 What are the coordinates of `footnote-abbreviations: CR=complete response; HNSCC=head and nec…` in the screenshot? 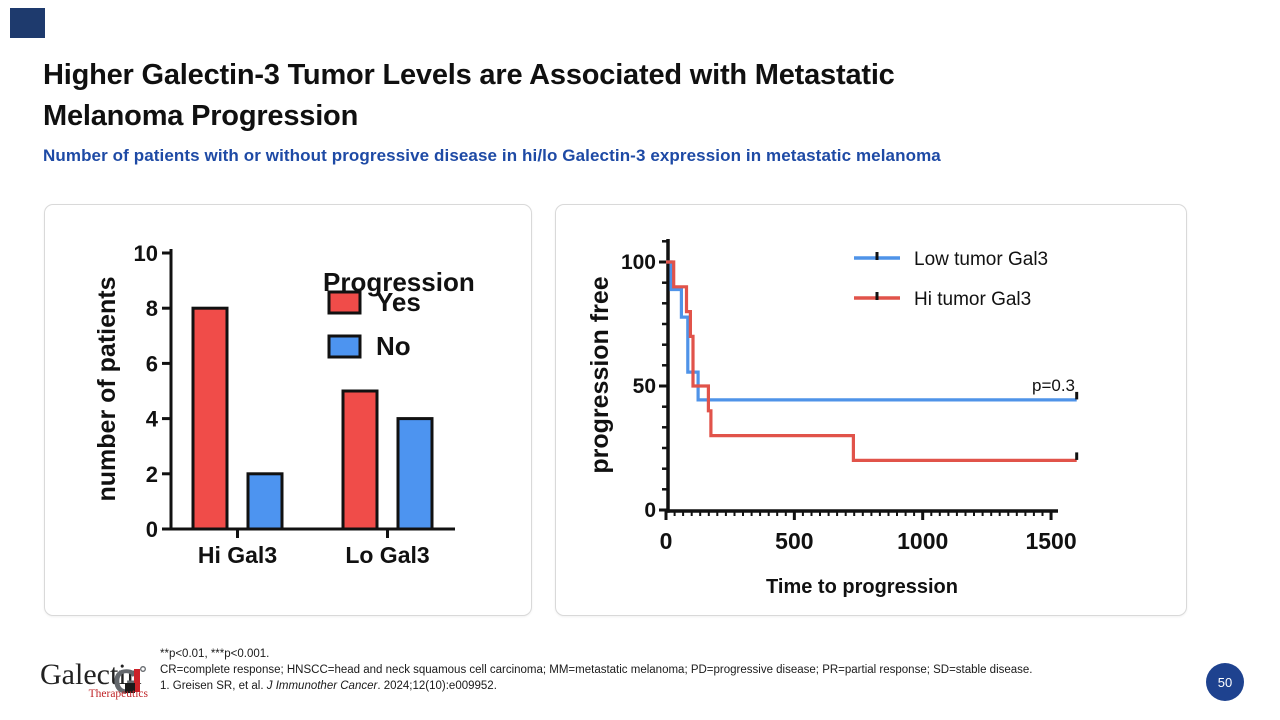 It's located at (596, 670).